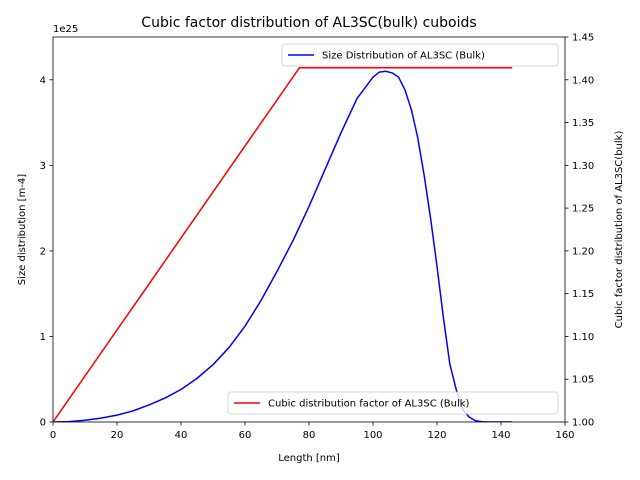  I want to click on x-tick-label: 100, so click(372, 435).